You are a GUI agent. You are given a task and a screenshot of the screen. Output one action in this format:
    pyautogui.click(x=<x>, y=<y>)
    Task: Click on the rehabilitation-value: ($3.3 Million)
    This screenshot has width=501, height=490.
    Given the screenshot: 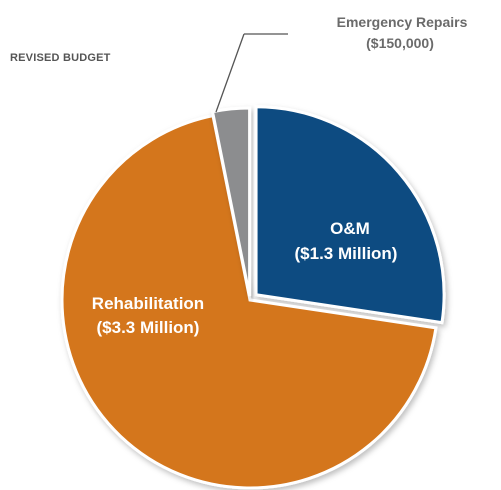 What is the action you would take?
    pyautogui.click(x=148, y=327)
    